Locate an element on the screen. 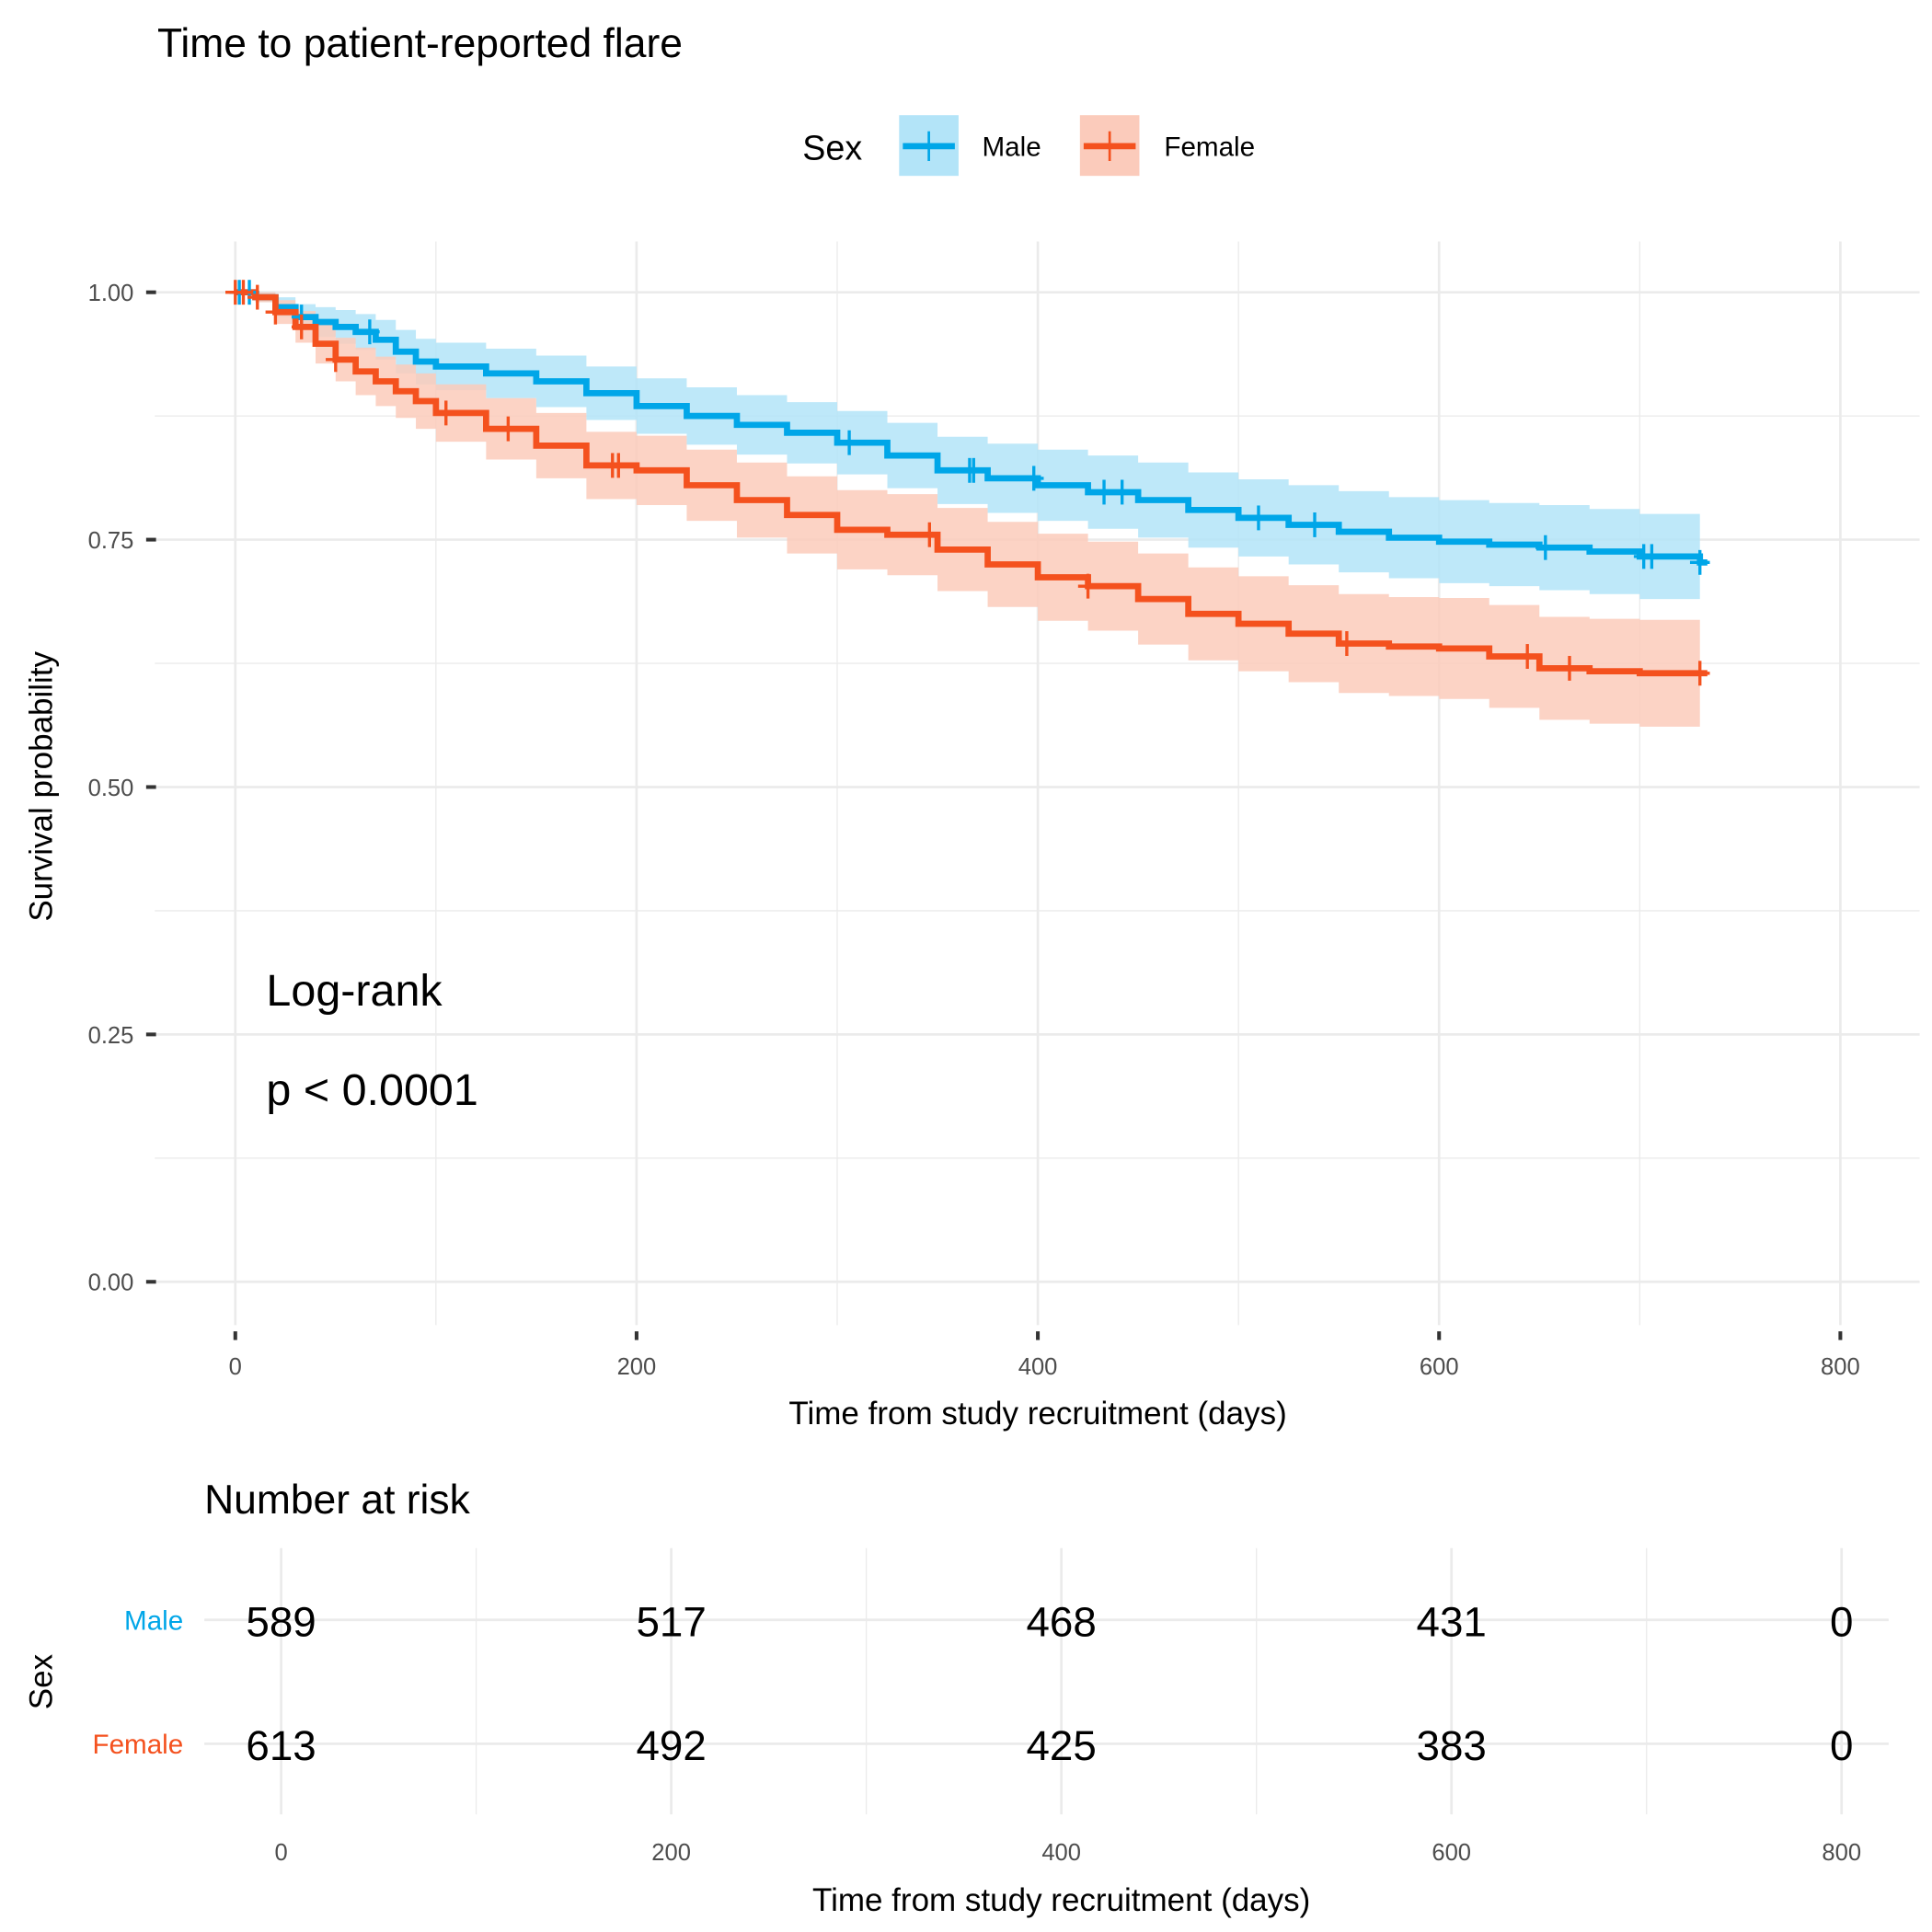 The image size is (1932, 1932). legend-label-male: Male is located at coordinates (1012, 147).